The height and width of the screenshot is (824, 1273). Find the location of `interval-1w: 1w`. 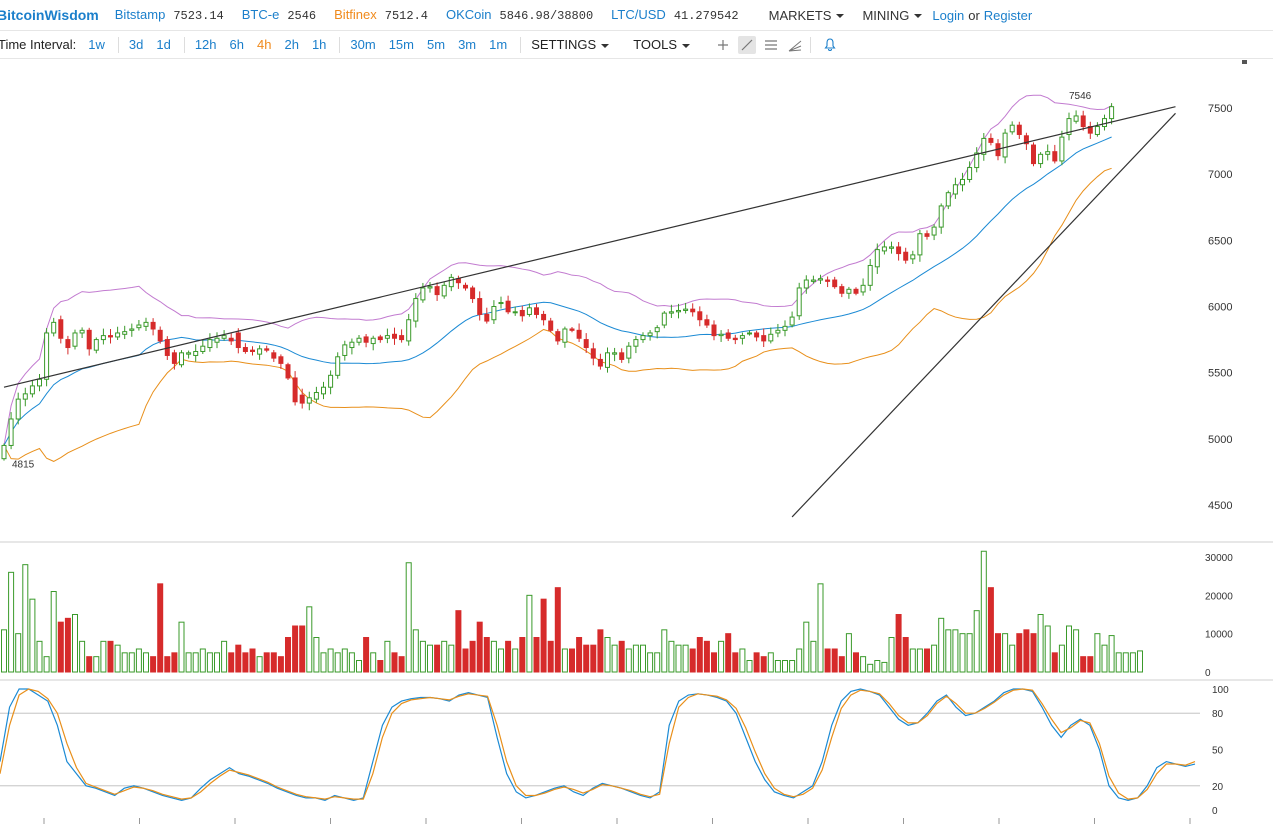

interval-1w: 1w is located at coordinates (96, 44).